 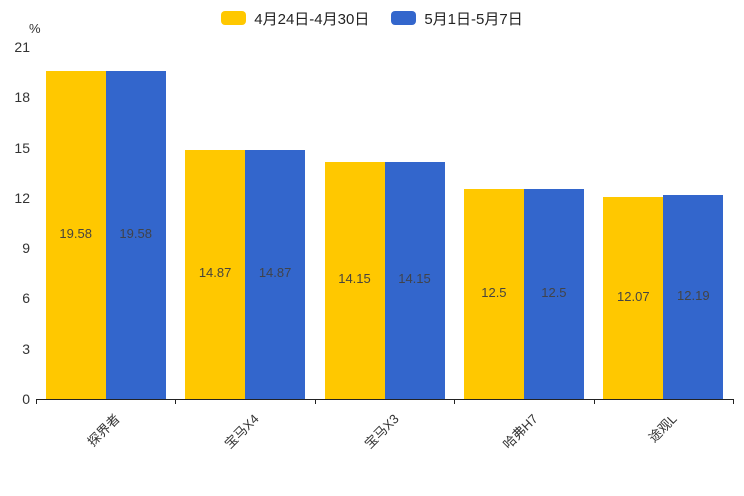 What do you see at coordinates (26, 348) in the screenshot?
I see `y-axis-tick-label: 3` at bounding box center [26, 348].